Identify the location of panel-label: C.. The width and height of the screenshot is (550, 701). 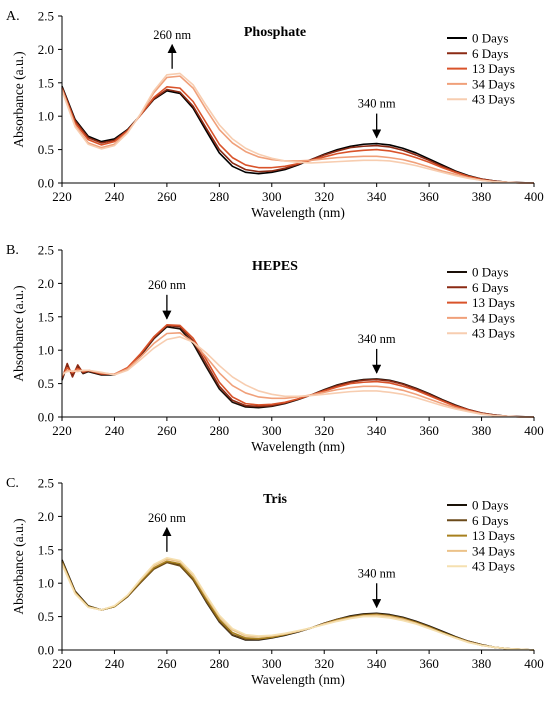
(12, 483).